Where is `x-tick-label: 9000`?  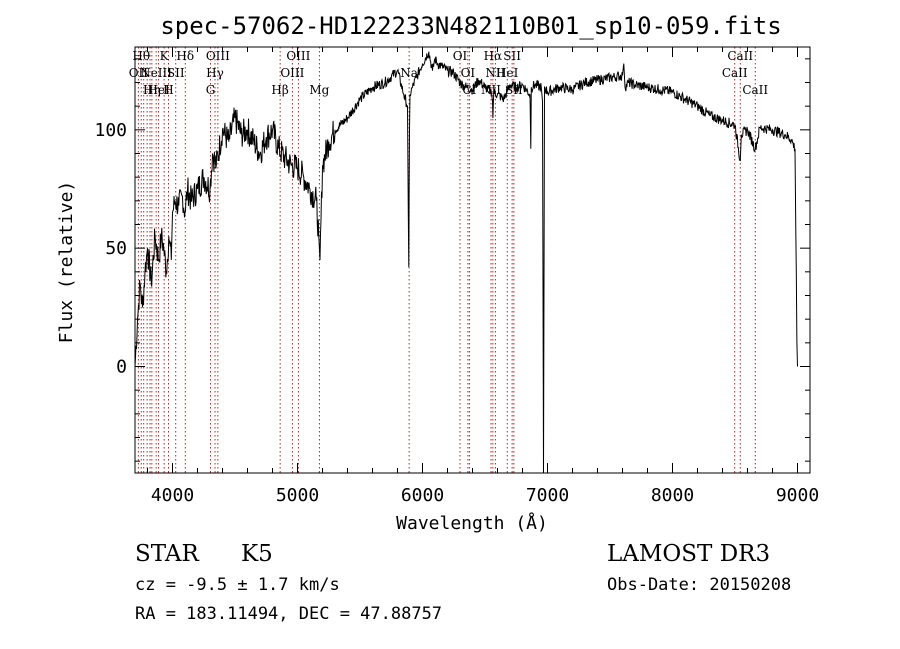 x-tick-label: 9000 is located at coordinates (797, 495).